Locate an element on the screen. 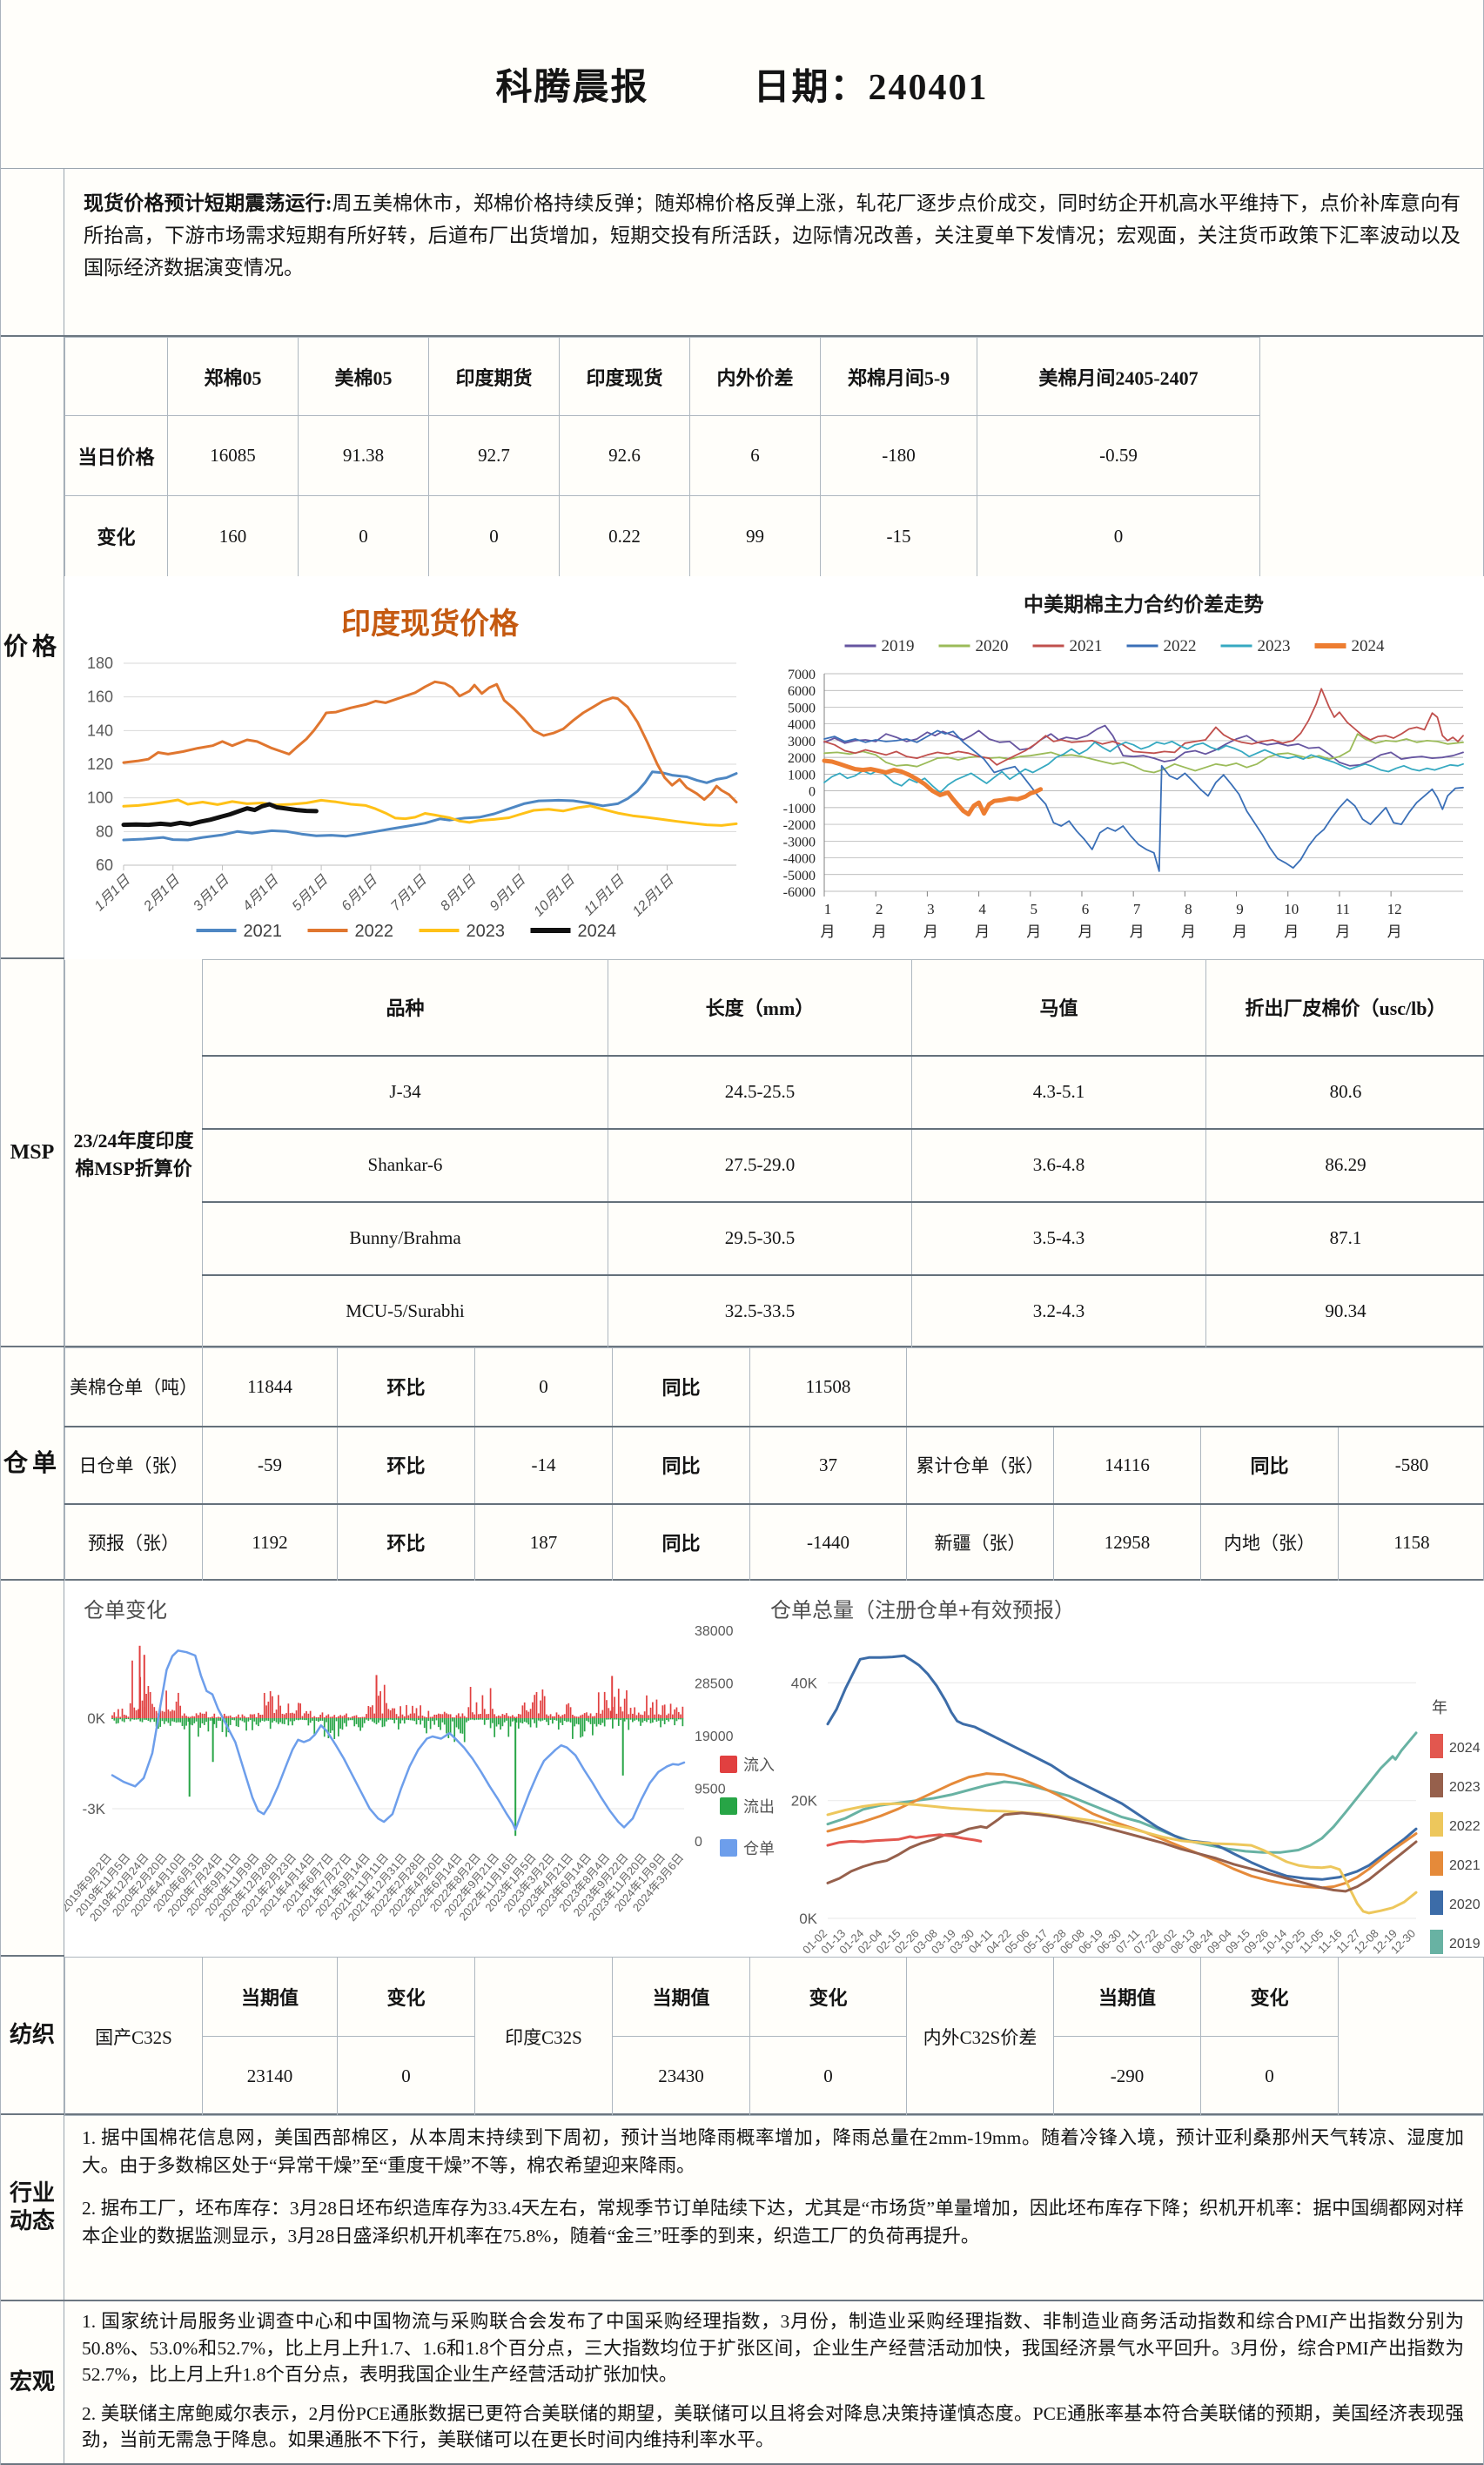 The image size is (1484, 2465). legend-label: 流出 is located at coordinates (759, 1807).